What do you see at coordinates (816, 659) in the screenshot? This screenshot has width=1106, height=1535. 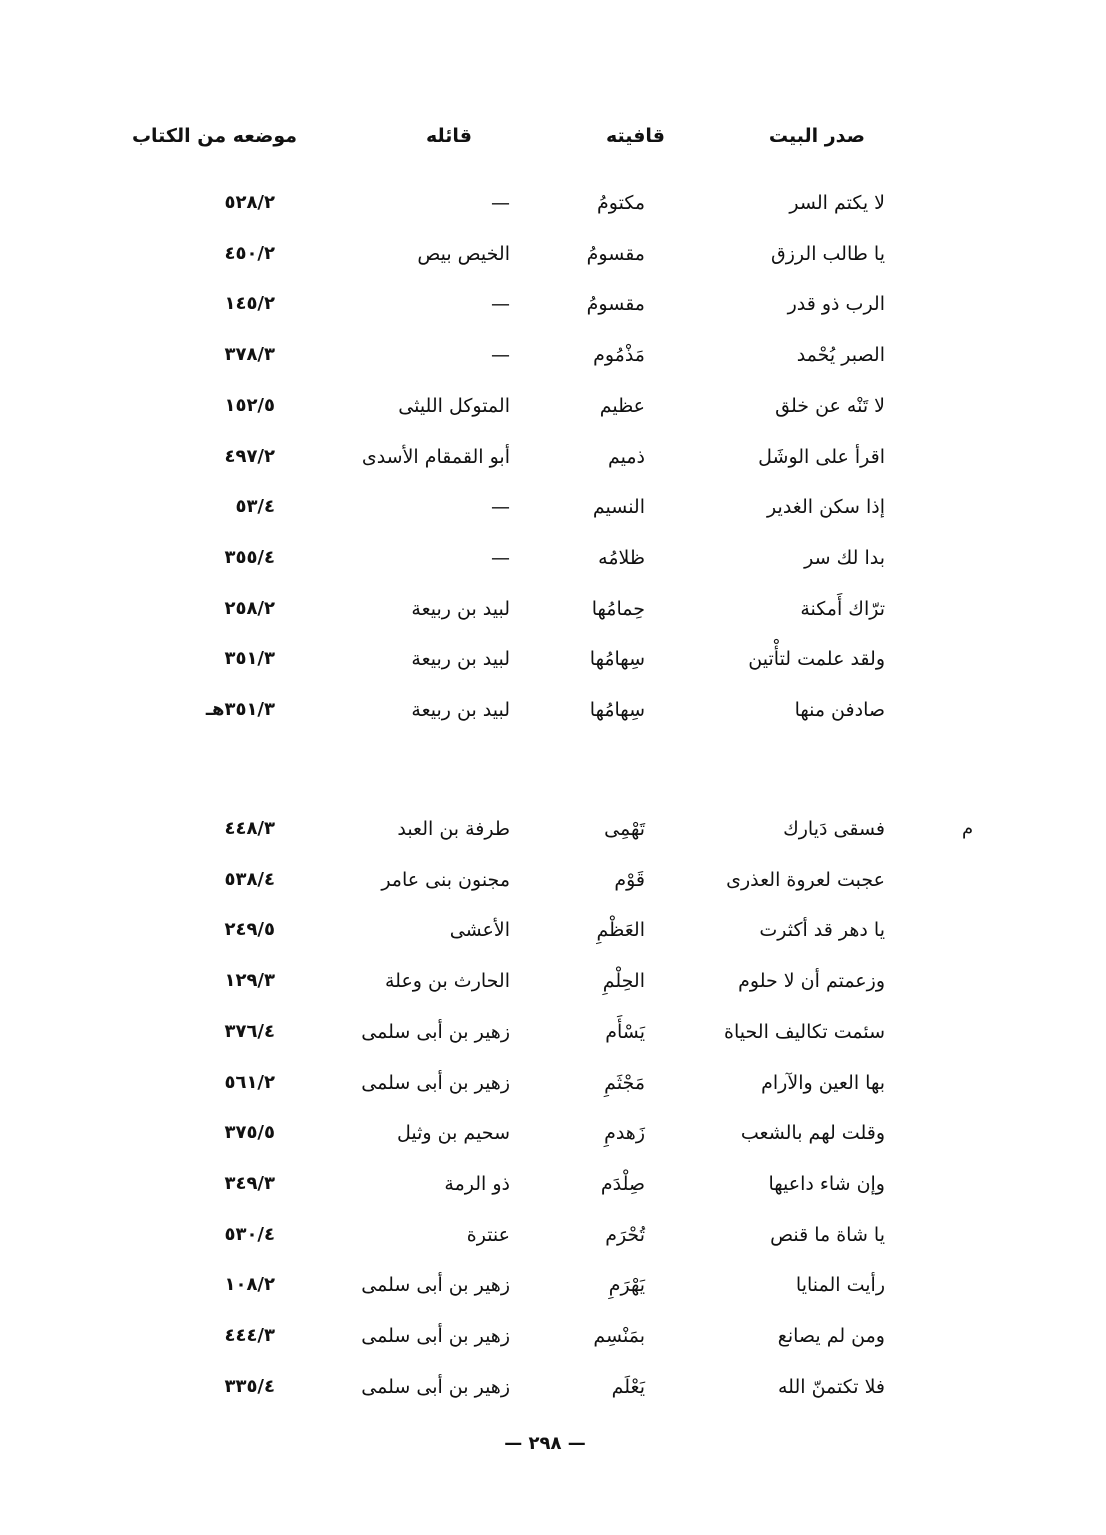 I see `cell-verse: ولقد علمت لتأْتين` at bounding box center [816, 659].